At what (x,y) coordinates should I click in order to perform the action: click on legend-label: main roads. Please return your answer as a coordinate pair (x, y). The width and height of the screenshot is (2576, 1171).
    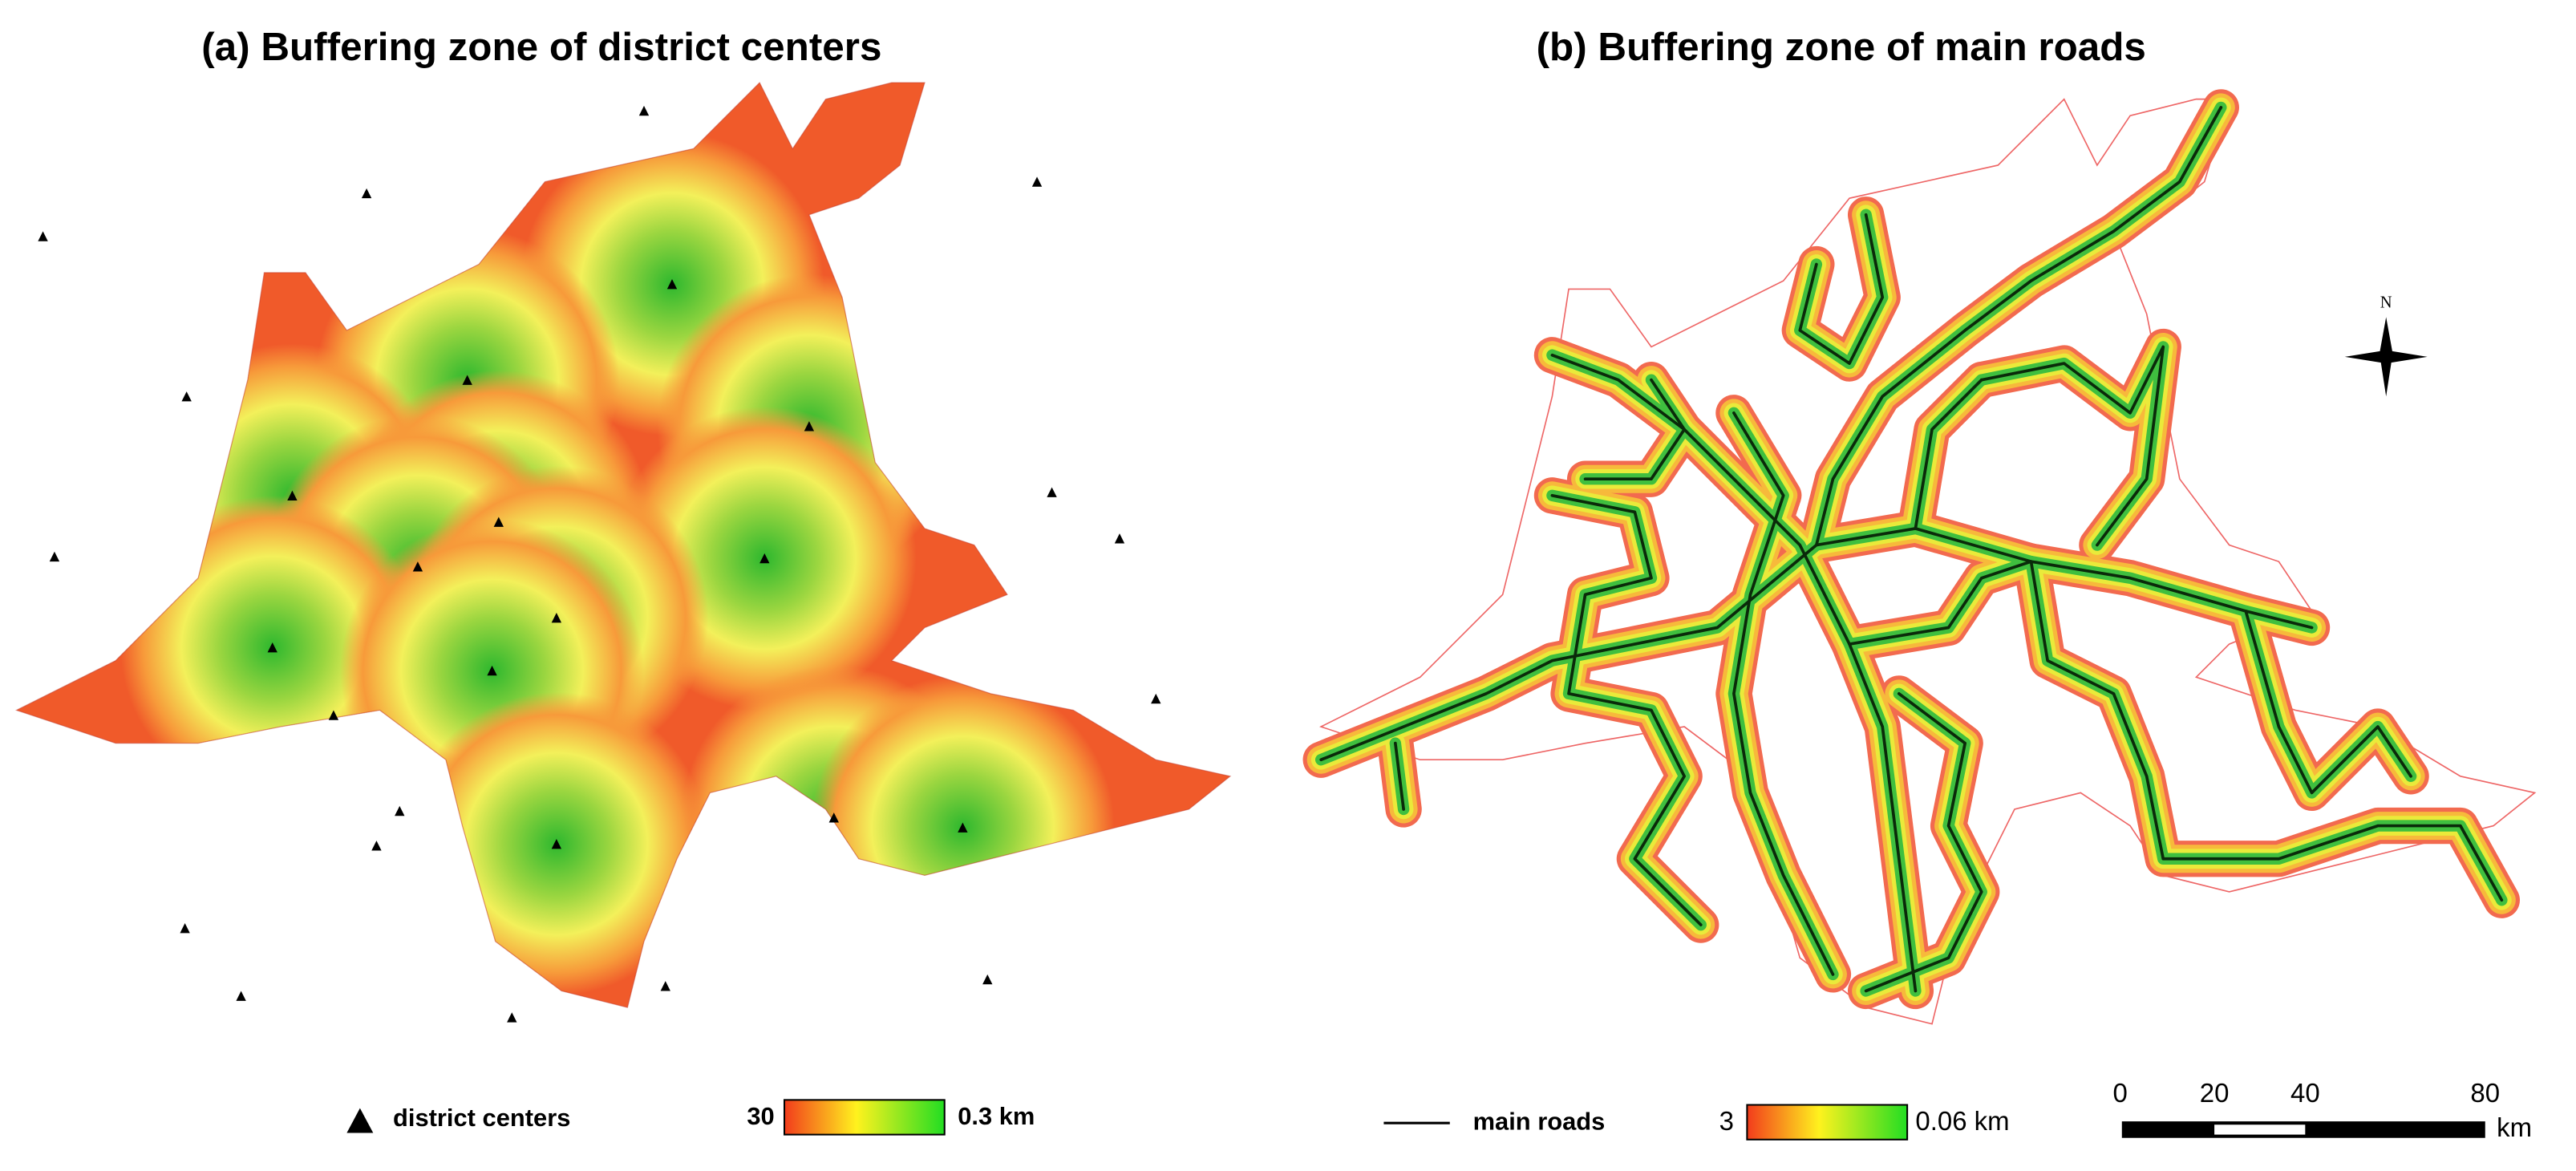
    Looking at the image, I should click on (1539, 1121).